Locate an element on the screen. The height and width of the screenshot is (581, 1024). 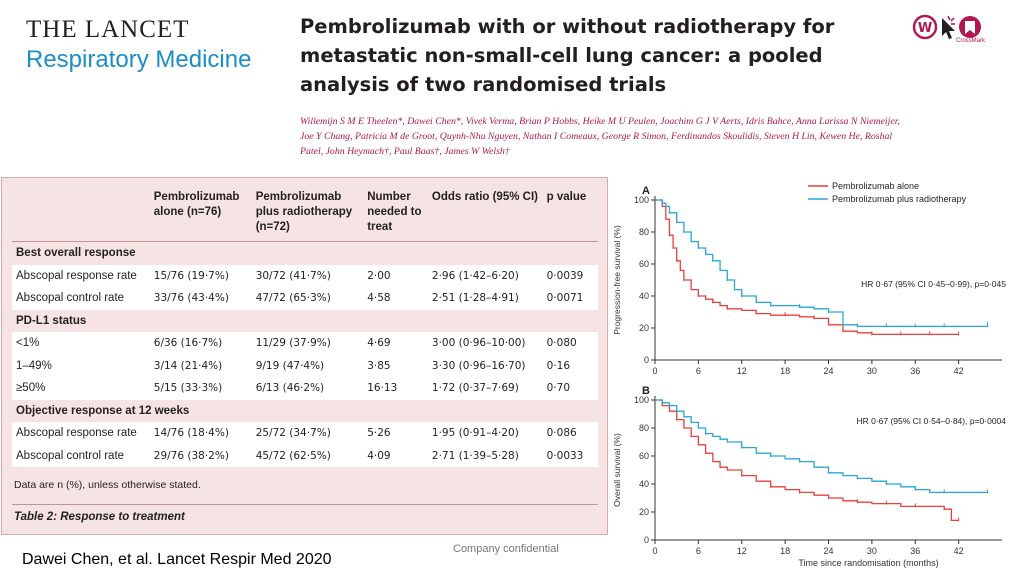
table-cell: 25/72 (34·7%) is located at coordinates (307, 433).